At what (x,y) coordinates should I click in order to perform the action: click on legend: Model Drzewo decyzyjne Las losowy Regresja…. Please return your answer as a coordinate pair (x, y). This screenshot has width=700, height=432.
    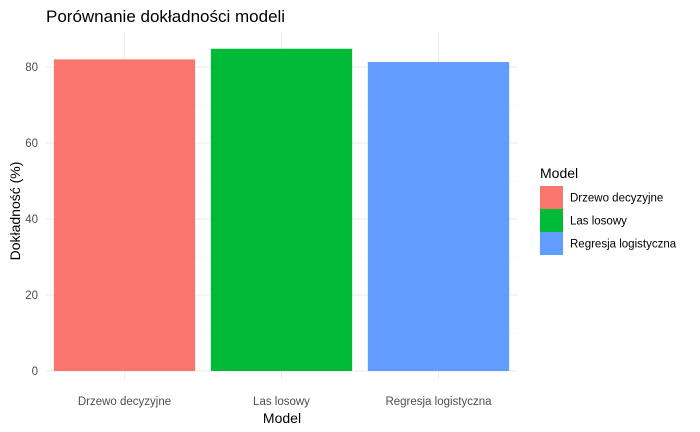
    Looking at the image, I should click on (608, 210).